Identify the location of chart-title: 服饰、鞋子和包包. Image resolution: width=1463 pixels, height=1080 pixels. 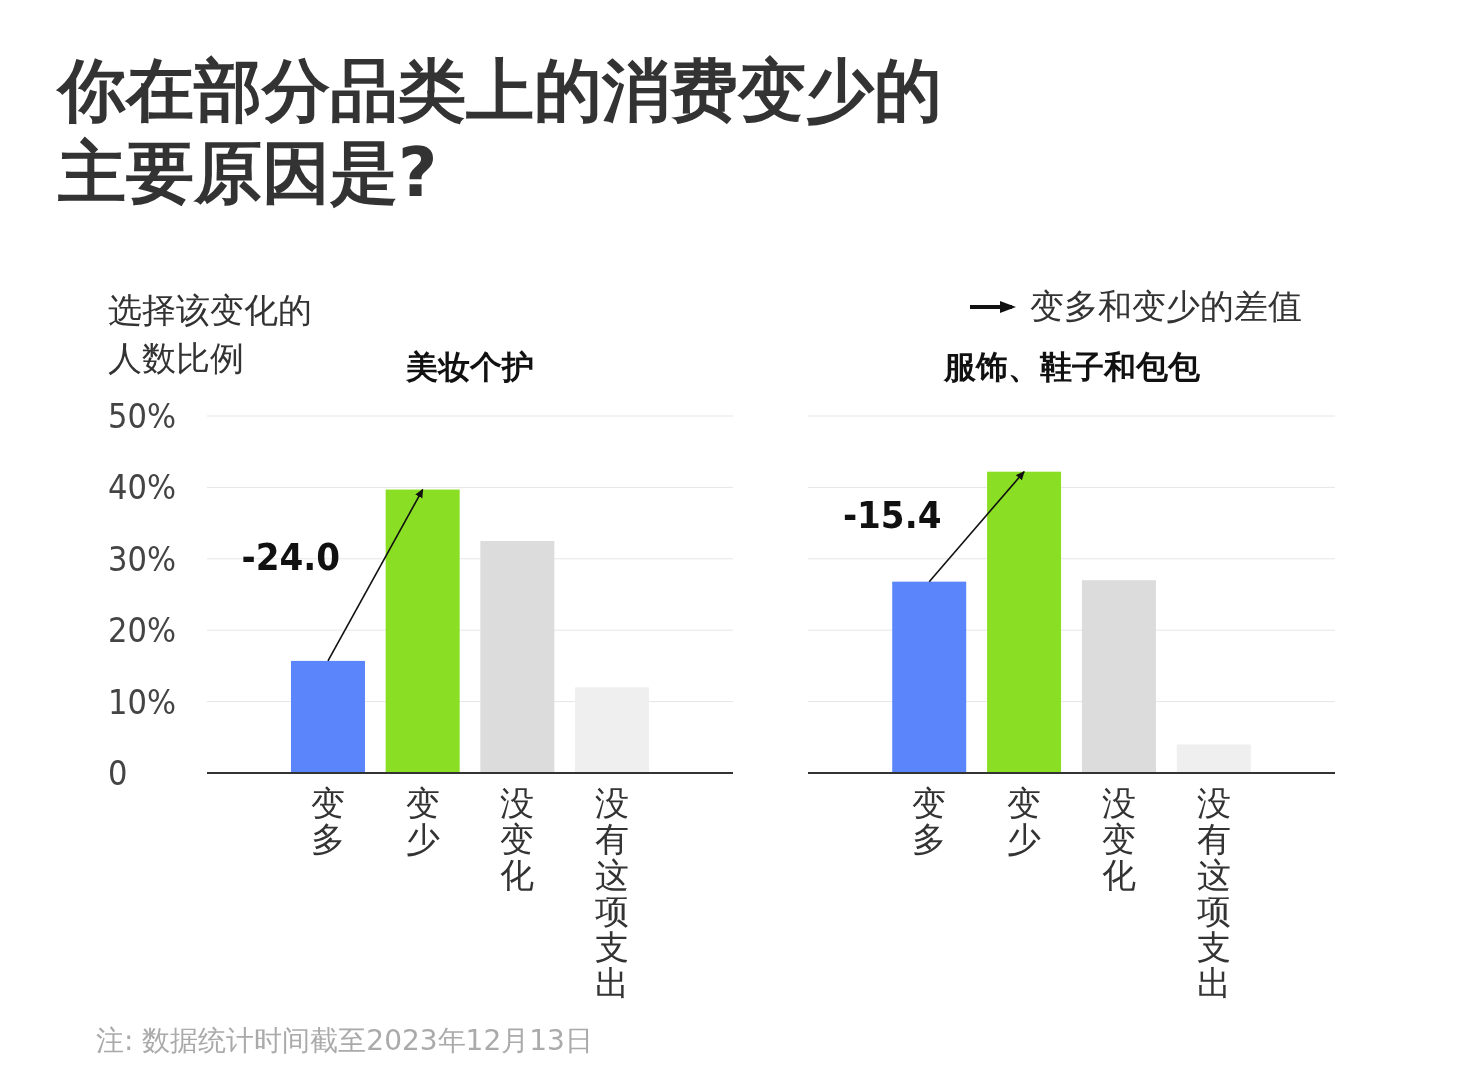
(1071, 367).